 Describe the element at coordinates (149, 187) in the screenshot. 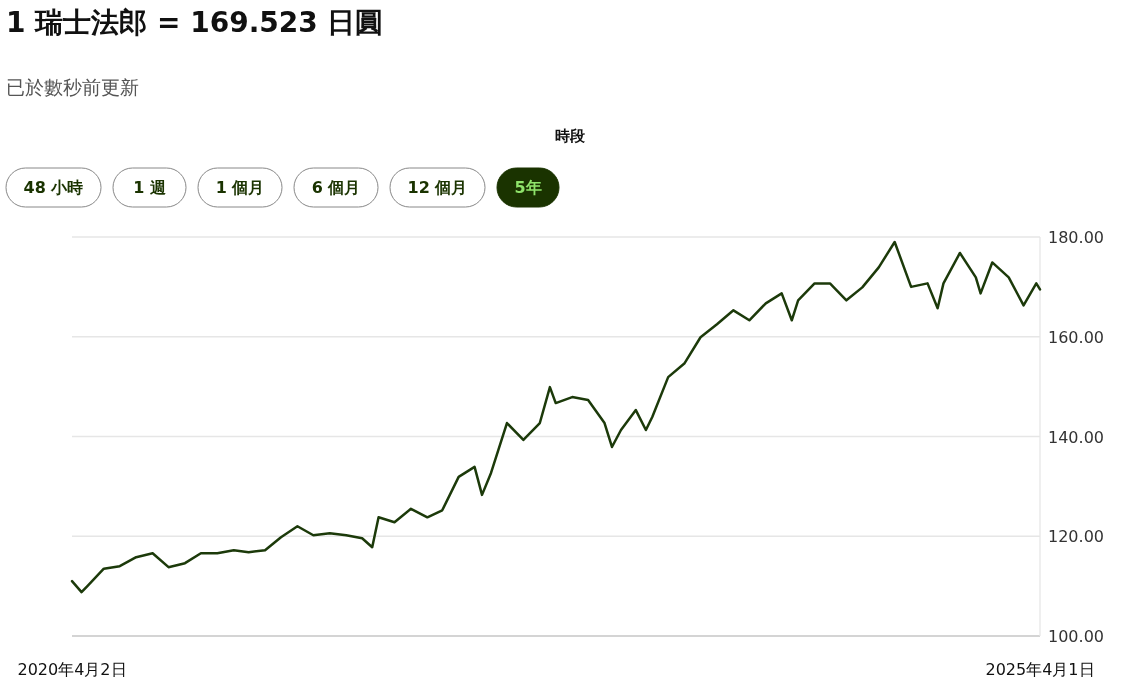

I see `button: 1 週` at that location.